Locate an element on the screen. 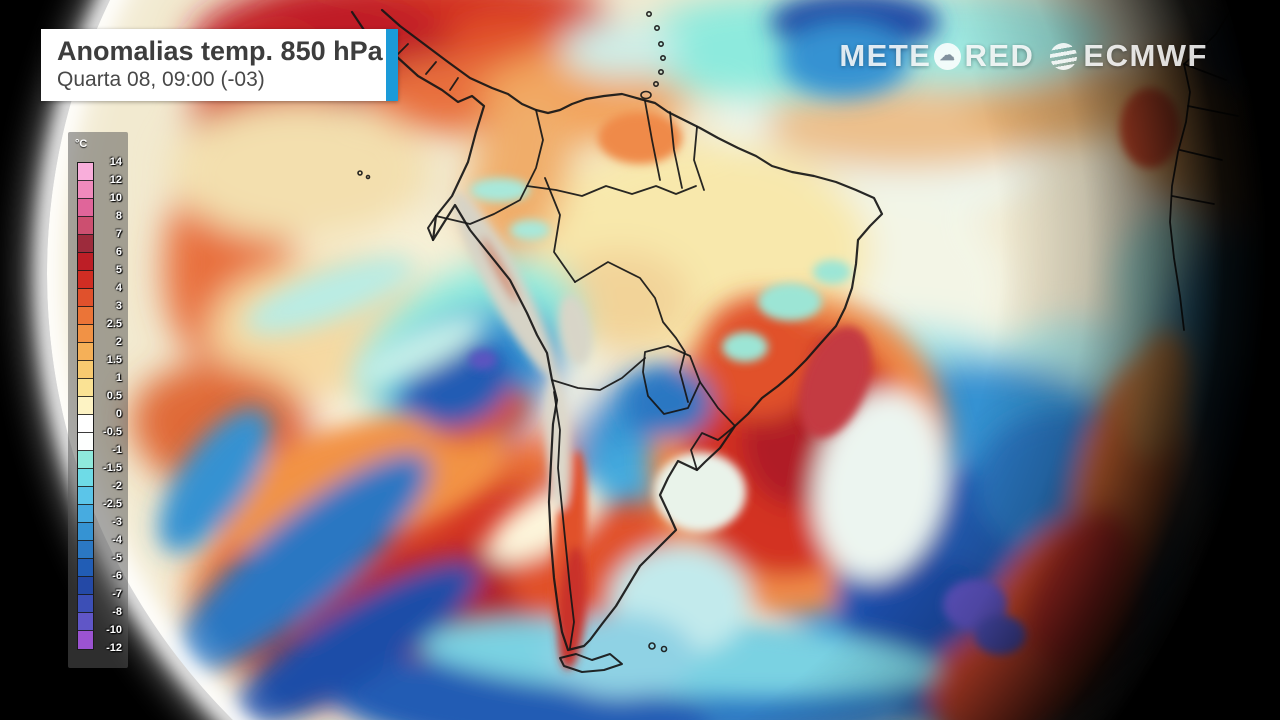  accent-bar is located at coordinates (392, 65).